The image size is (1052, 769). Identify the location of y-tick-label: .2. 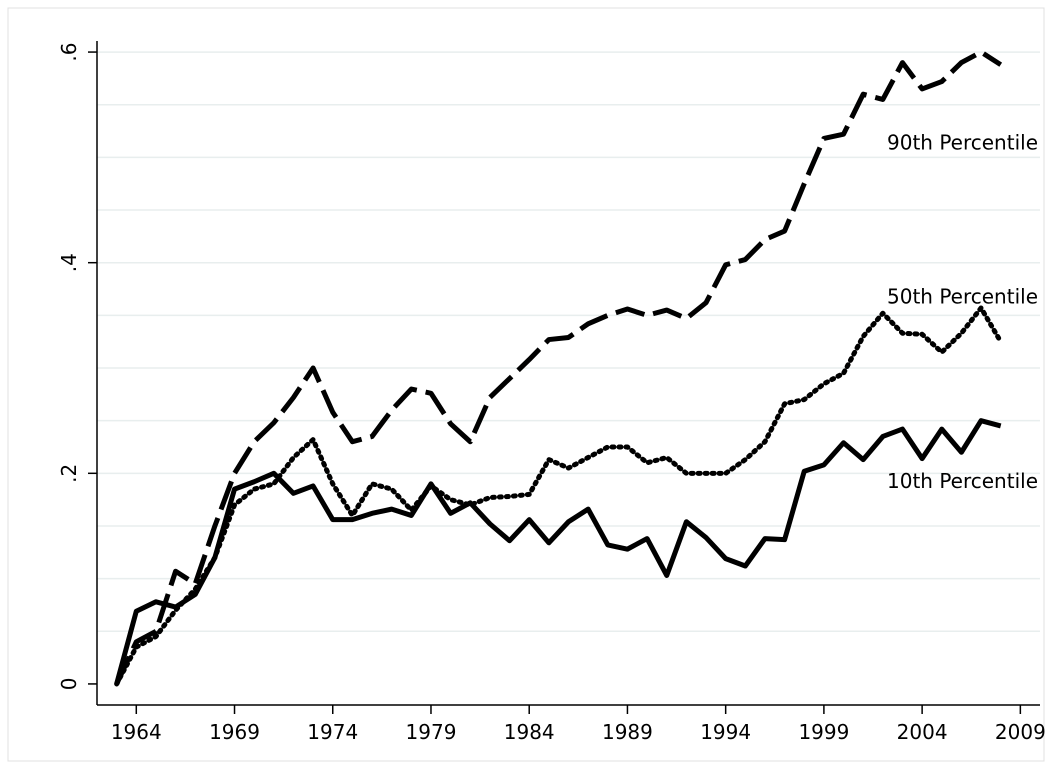
(69, 473).